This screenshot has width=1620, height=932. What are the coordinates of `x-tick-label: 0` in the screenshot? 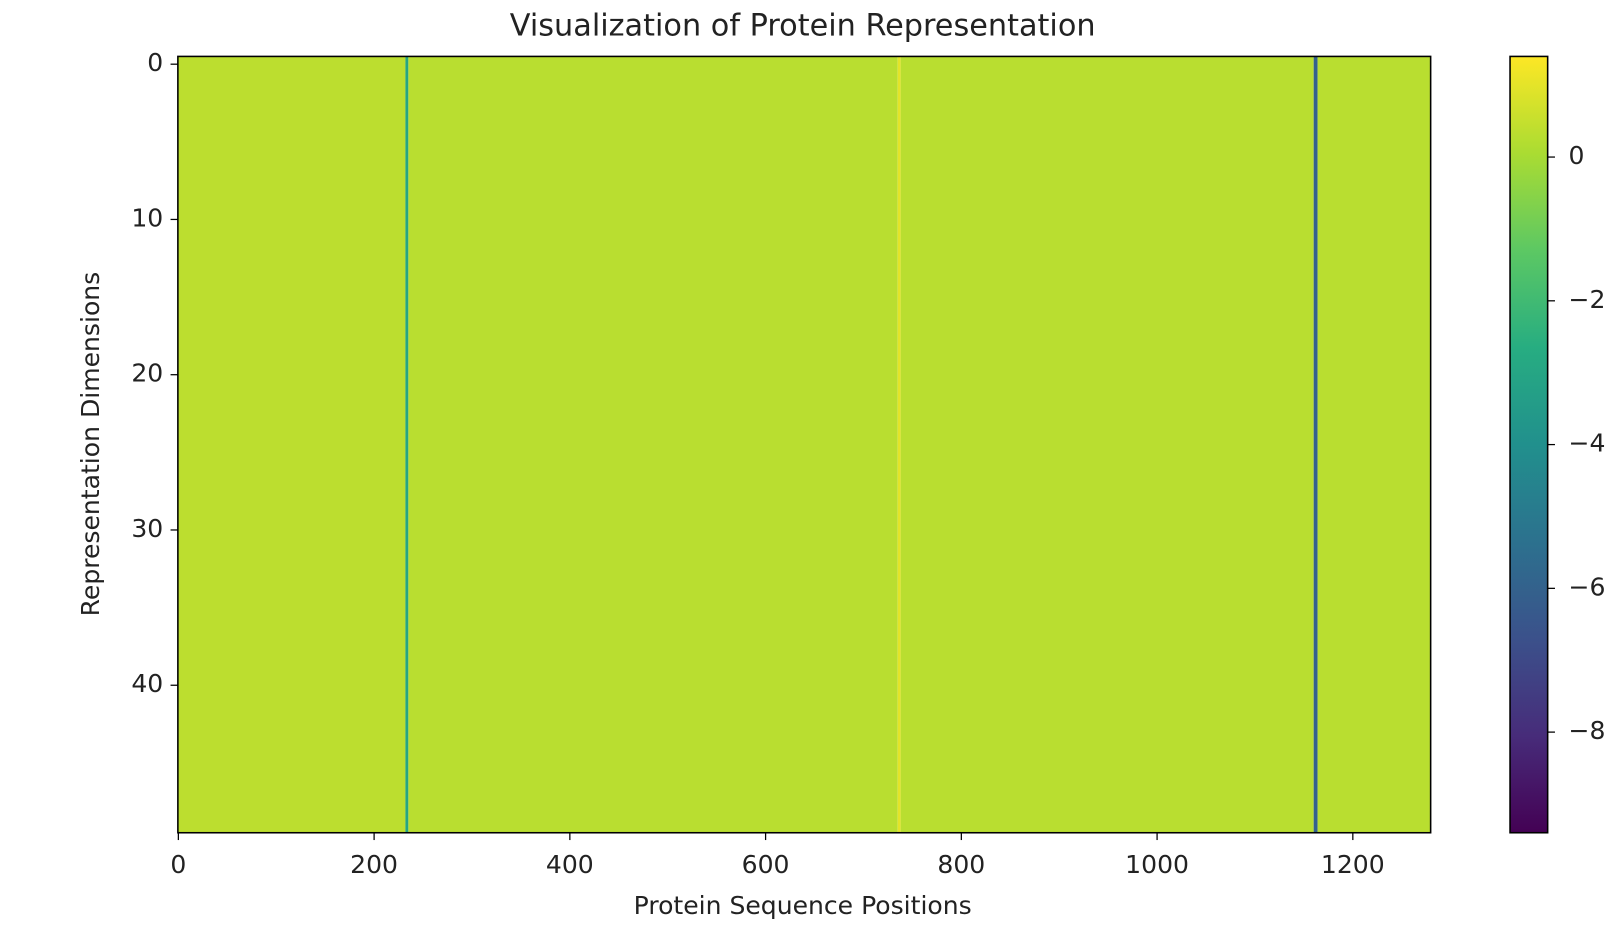 It's located at (178, 864).